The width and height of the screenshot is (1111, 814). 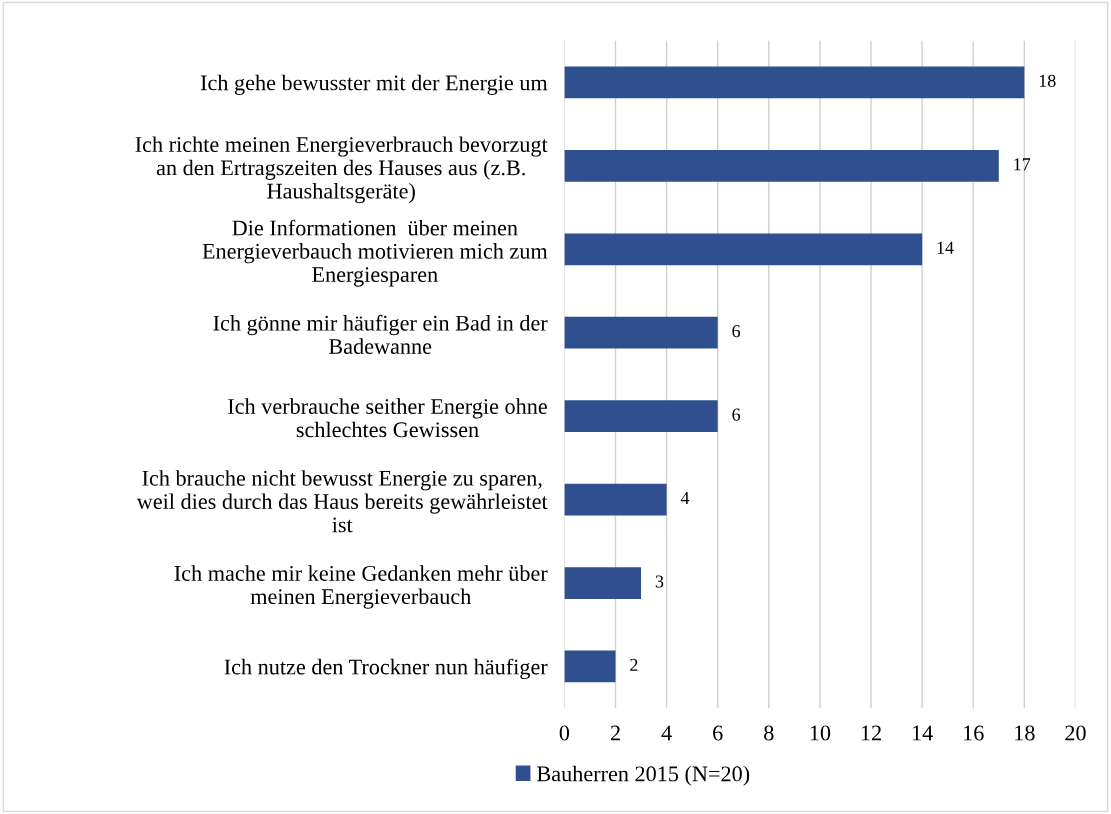 What do you see at coordinates (1025, 733) in the screenshot?
I see `x-tick-label: 18` at bounding box center [1025, 733].